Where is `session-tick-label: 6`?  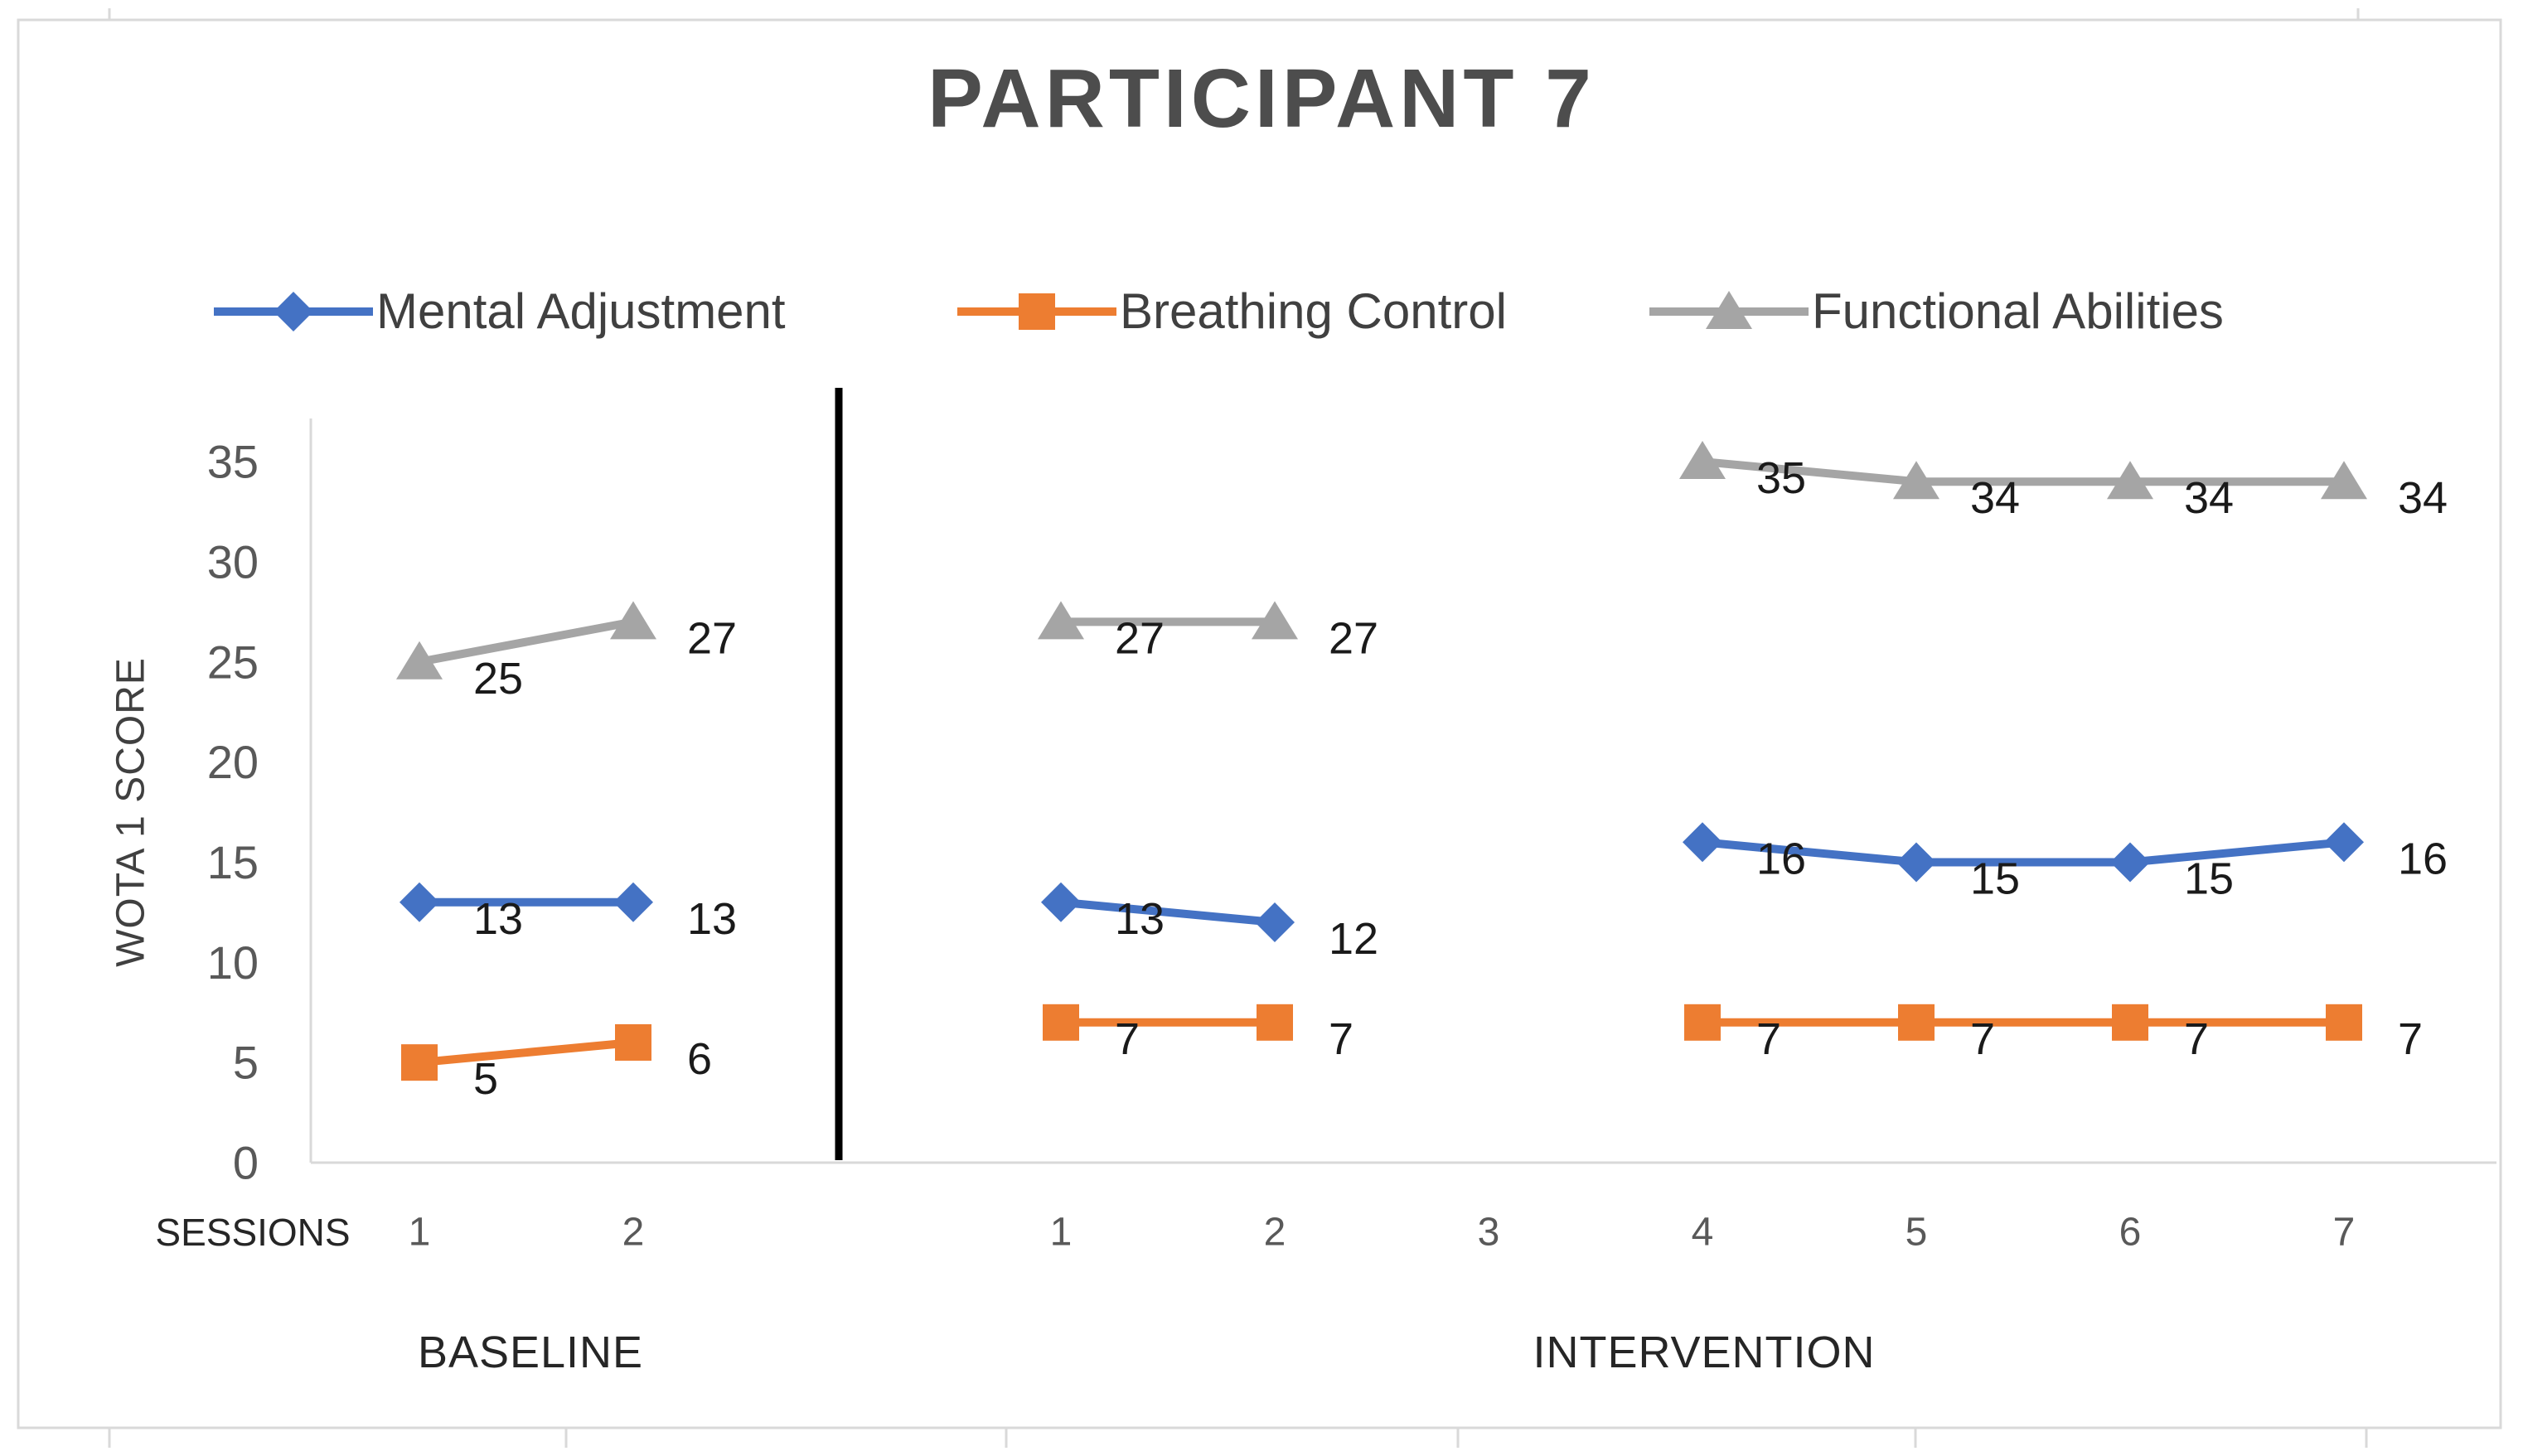 session-tick-label: 6 is located at coordinates (2130, 1233).